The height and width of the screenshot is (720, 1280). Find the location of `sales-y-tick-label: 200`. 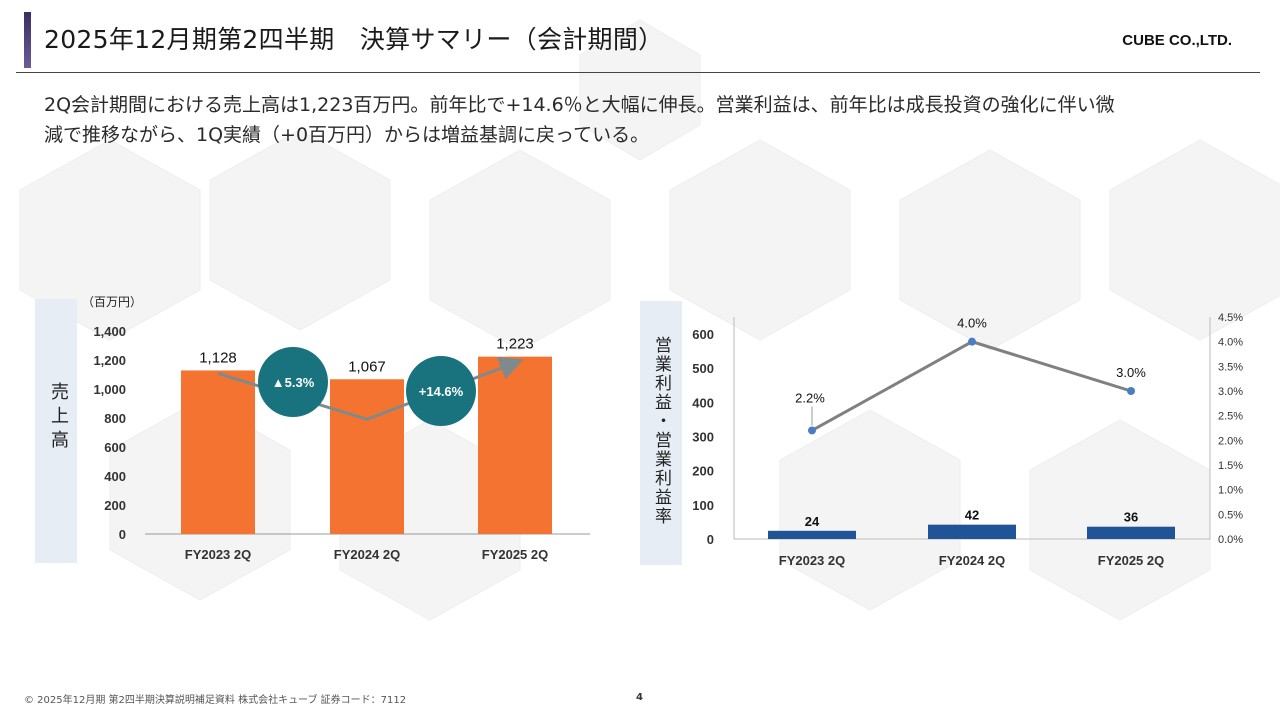

sales-y-tick-label: 200 is located at coordinates (115, 505).